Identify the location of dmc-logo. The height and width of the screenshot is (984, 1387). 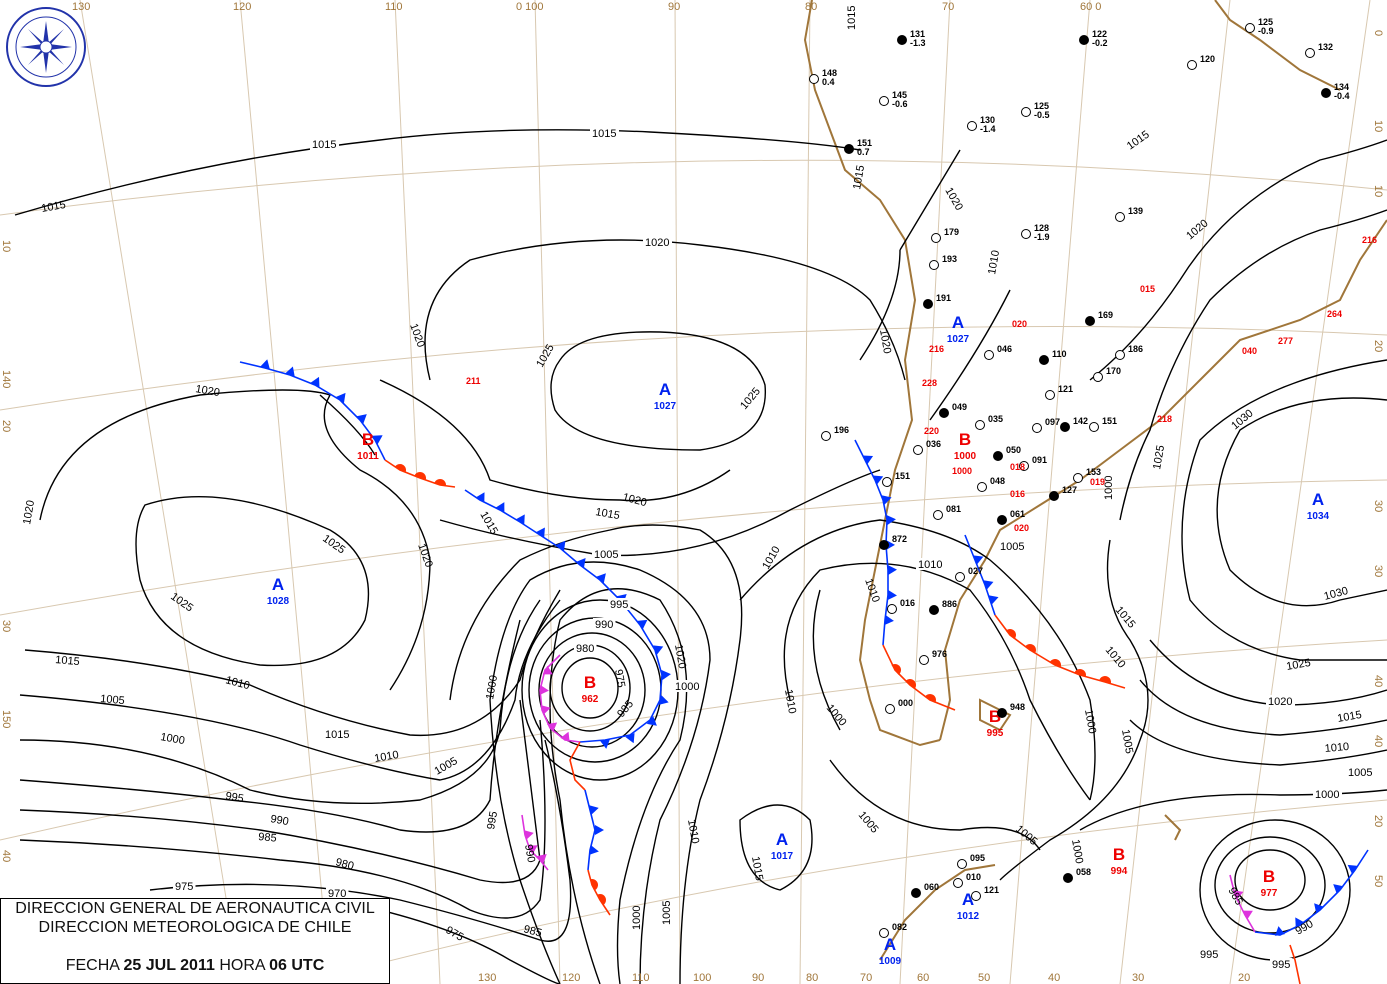
(46, 47).